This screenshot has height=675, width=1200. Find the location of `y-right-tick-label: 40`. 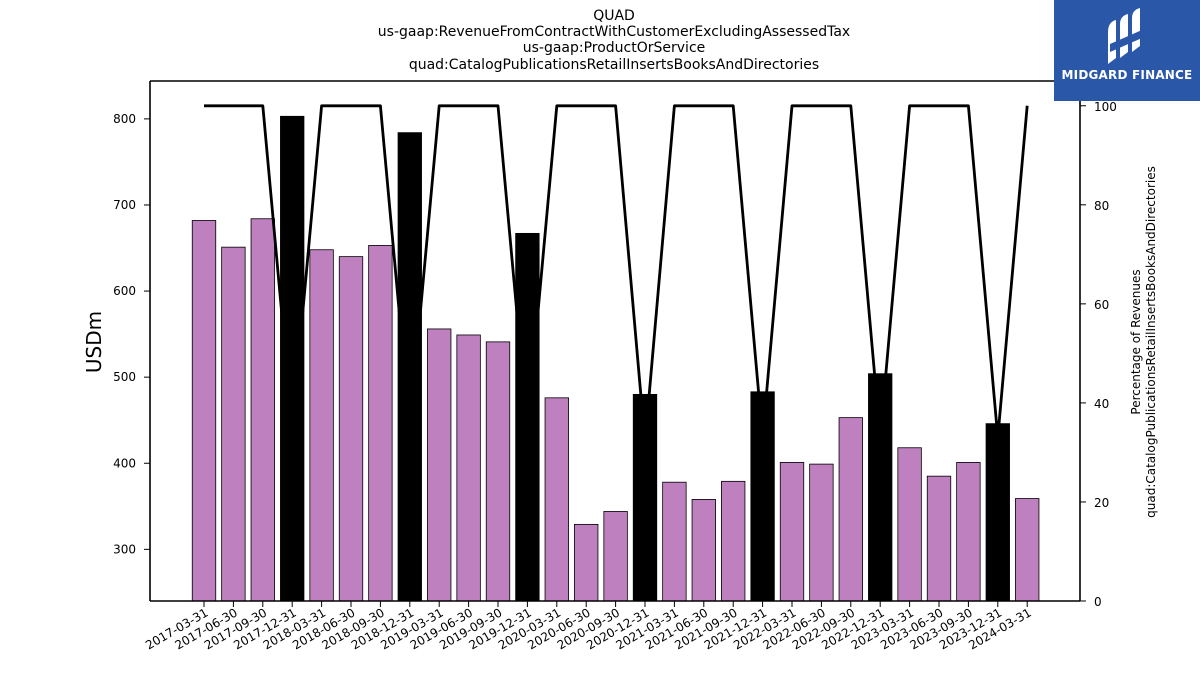

y-right-tick-label: 40 is located at coordinates (1101, 404).